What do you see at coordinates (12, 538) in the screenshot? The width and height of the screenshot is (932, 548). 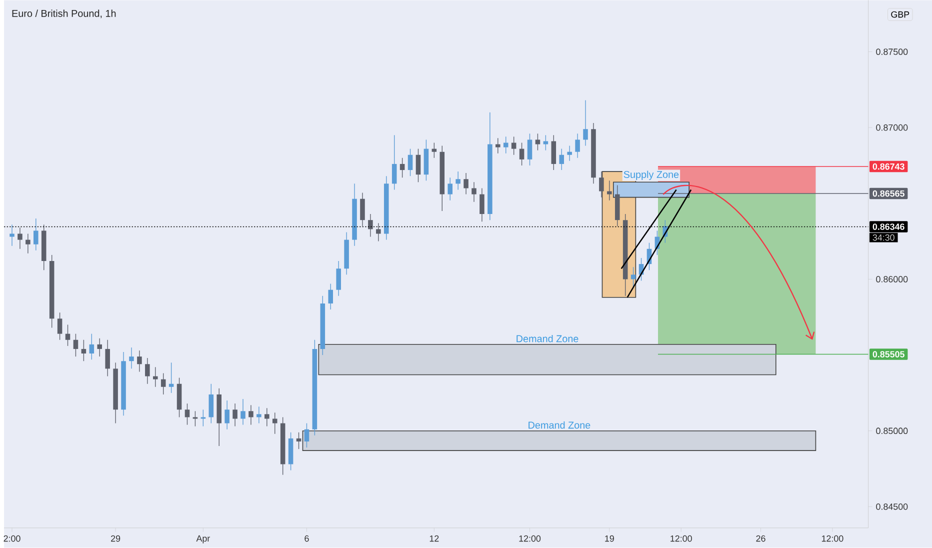 I see `x-tick-label: 2:00` at bounding box center [12, 538].